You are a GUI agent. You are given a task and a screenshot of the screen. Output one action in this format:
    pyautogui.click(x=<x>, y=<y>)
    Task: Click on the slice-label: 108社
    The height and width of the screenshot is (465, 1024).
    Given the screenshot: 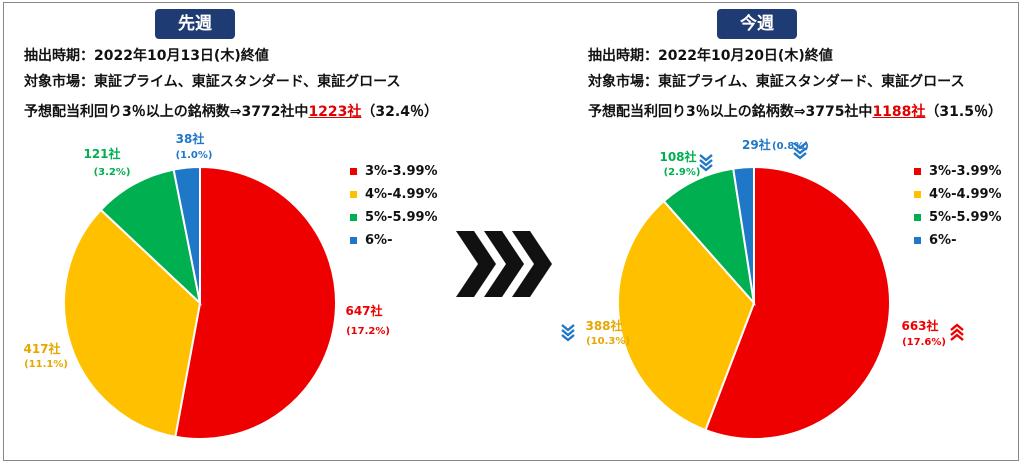 What is the action you would take?
    pyautogui.click(x=677, y=156)
    